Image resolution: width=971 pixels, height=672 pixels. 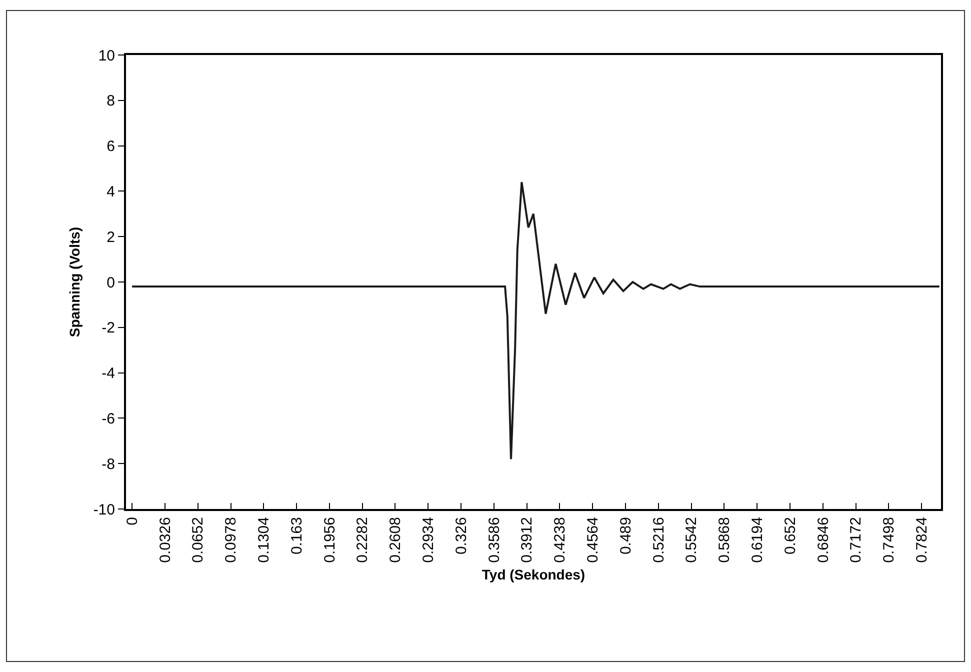 What do you see at coordinates (165, 540) in the screenshot?
I see `x-tick-label: 0.0326` at bounding box center [165, 540].